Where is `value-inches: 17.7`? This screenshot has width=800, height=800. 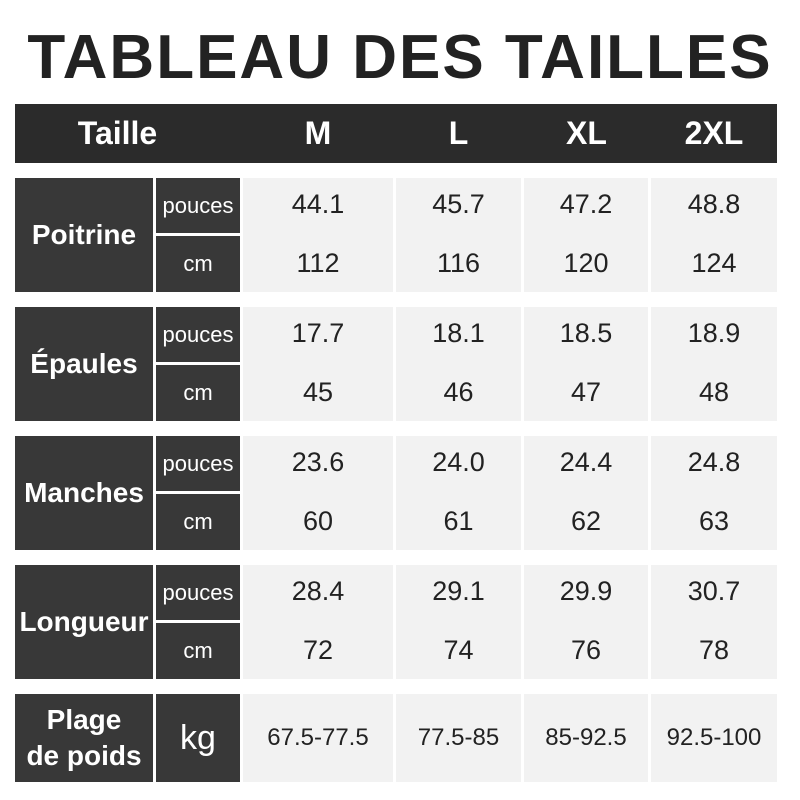 value-inches: 17.7 is located at coordinates (318, 333).